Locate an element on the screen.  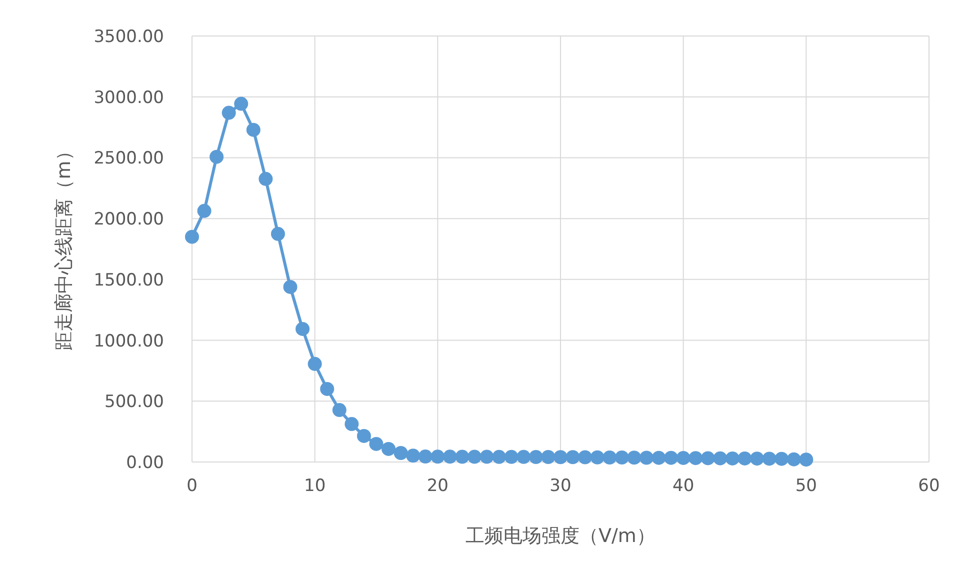
y-tick-label: 2500.00 is located at coordinates (129, 158).